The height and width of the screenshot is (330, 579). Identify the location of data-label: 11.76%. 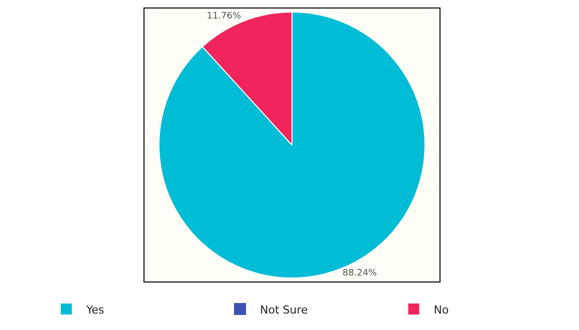
(224, 17).